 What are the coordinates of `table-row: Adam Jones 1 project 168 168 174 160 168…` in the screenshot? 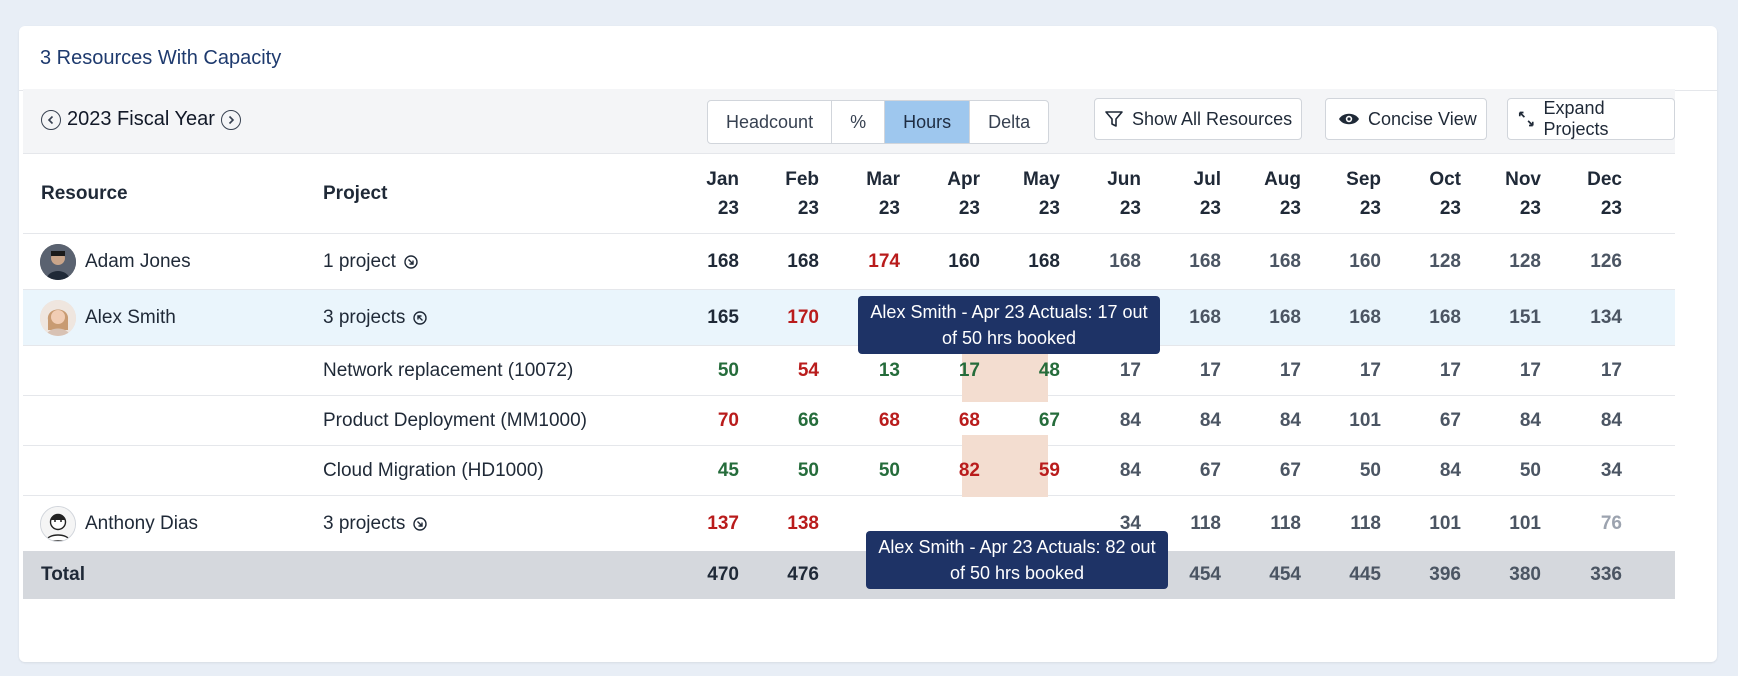 It's located at (849, 262).